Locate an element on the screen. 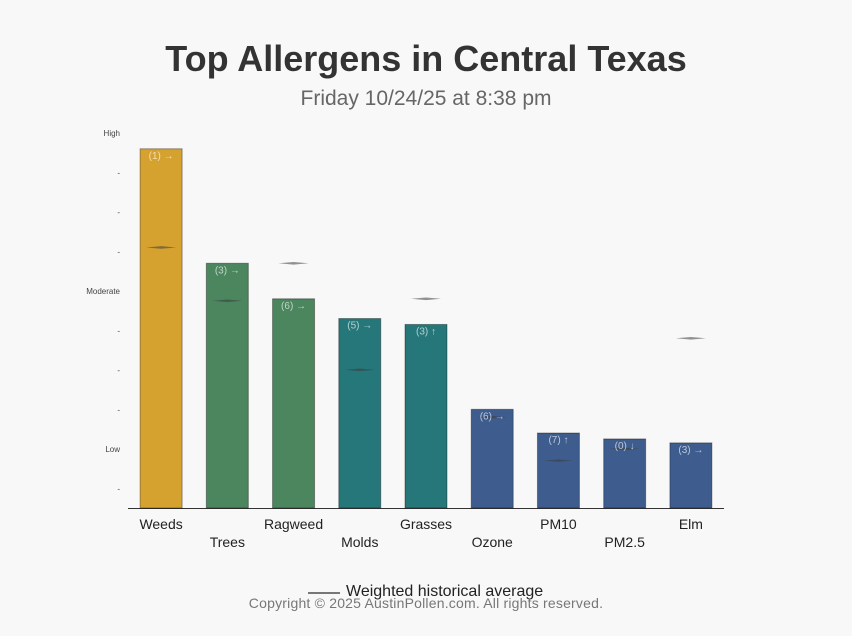  bar-data-label: (0) ↓ is located at coordinates (625, 446).